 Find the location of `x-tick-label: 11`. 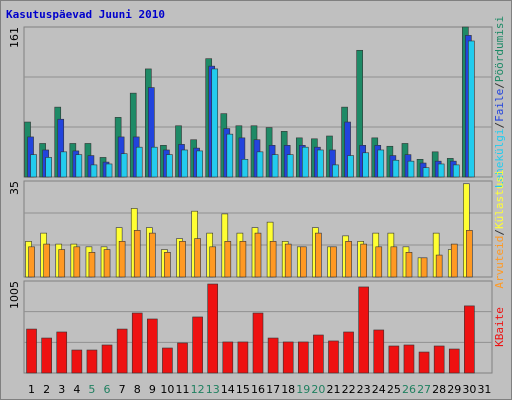

x-tick-label: 11 is located at coordinates (183, 389).